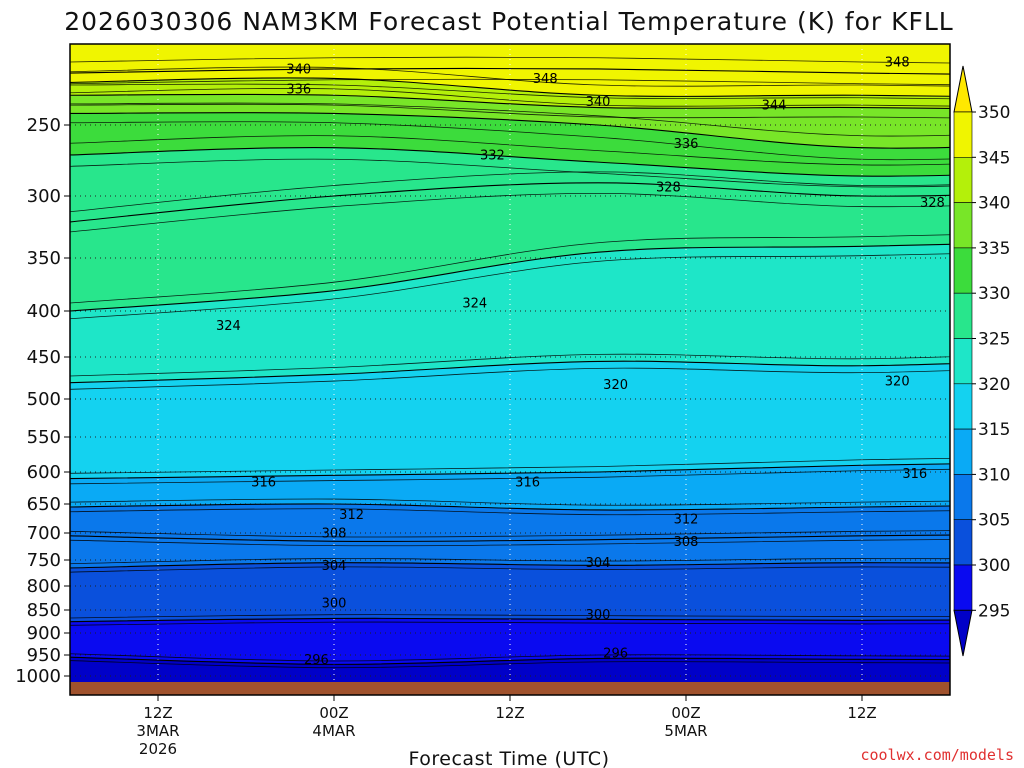  Describe the element at coordinates (686, 144) in the screenshot. I see `contour-label-336: 336` at that location.